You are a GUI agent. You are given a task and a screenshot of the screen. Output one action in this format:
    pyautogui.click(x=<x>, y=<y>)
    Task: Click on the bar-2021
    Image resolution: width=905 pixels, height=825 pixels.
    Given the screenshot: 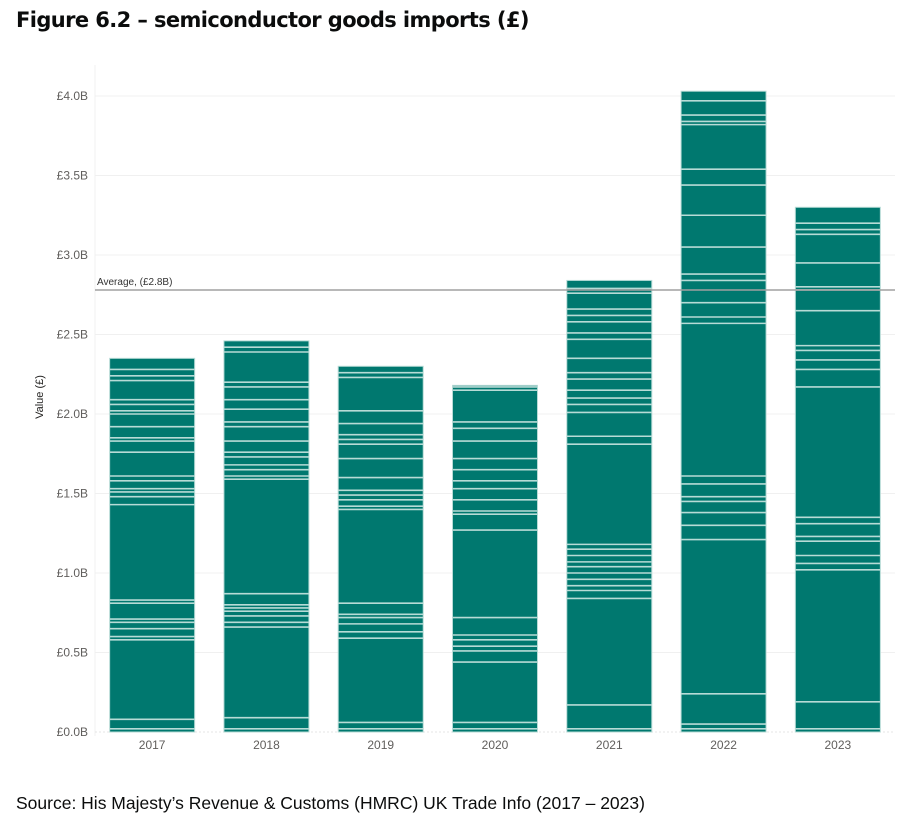 What is the action you would take?
    pyautogui.click(x=609, y=506)
    